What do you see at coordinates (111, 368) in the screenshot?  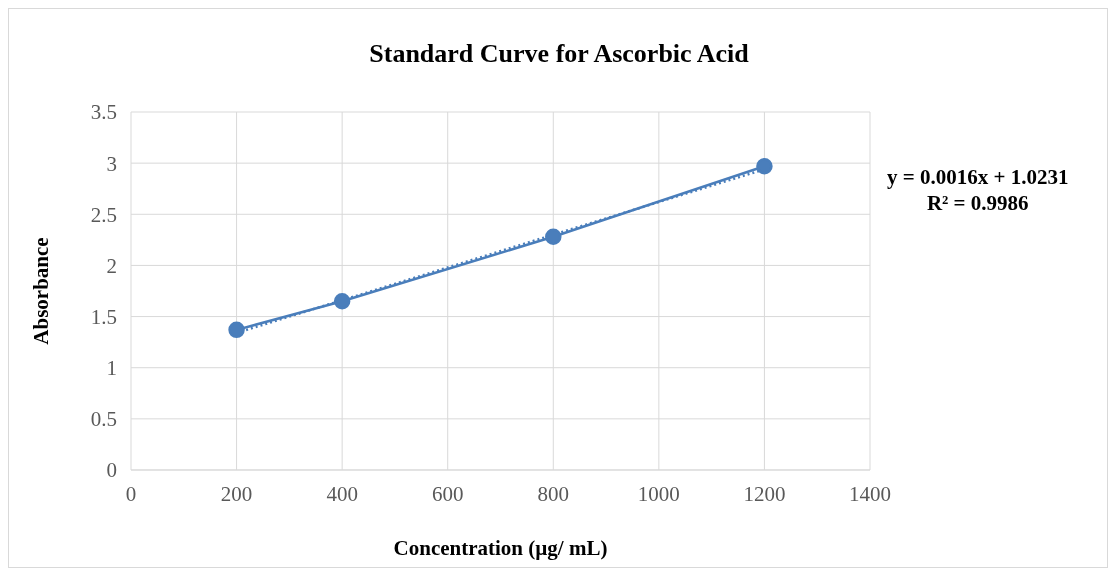 I see `y-tick-label: 1` at bounding box center [111, 368].